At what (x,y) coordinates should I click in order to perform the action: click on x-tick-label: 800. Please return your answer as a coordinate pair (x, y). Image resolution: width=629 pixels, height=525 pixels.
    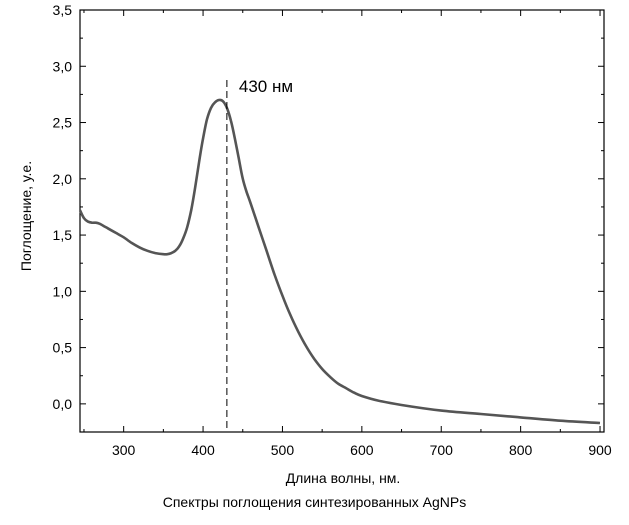
    Looking at the image, I should click on (521, 450).